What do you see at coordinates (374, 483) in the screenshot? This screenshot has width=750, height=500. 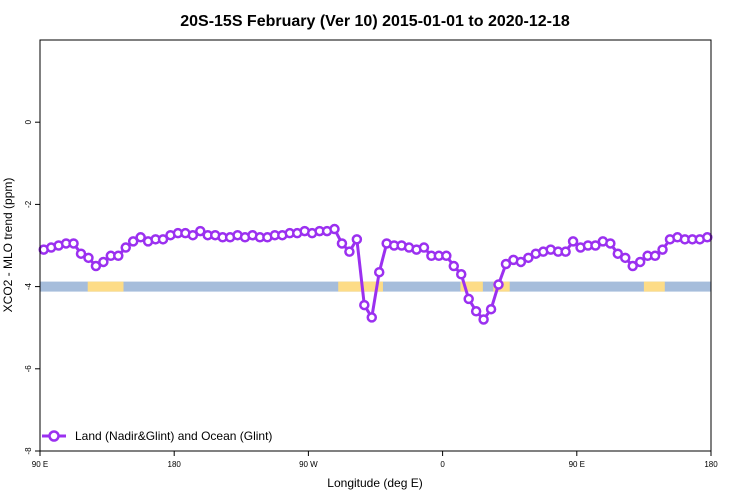 I see `x-axis-label: Longitude (deg E)` at bounding box center [374, 483].